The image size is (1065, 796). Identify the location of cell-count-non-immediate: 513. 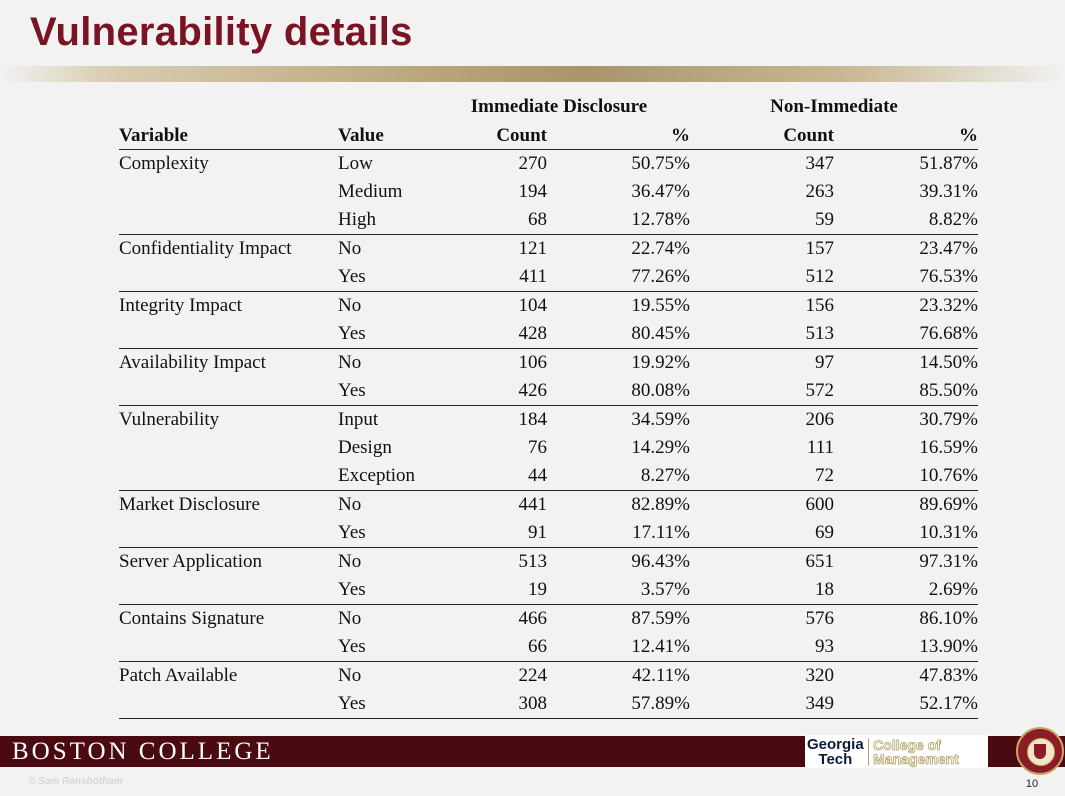
(762, 334).